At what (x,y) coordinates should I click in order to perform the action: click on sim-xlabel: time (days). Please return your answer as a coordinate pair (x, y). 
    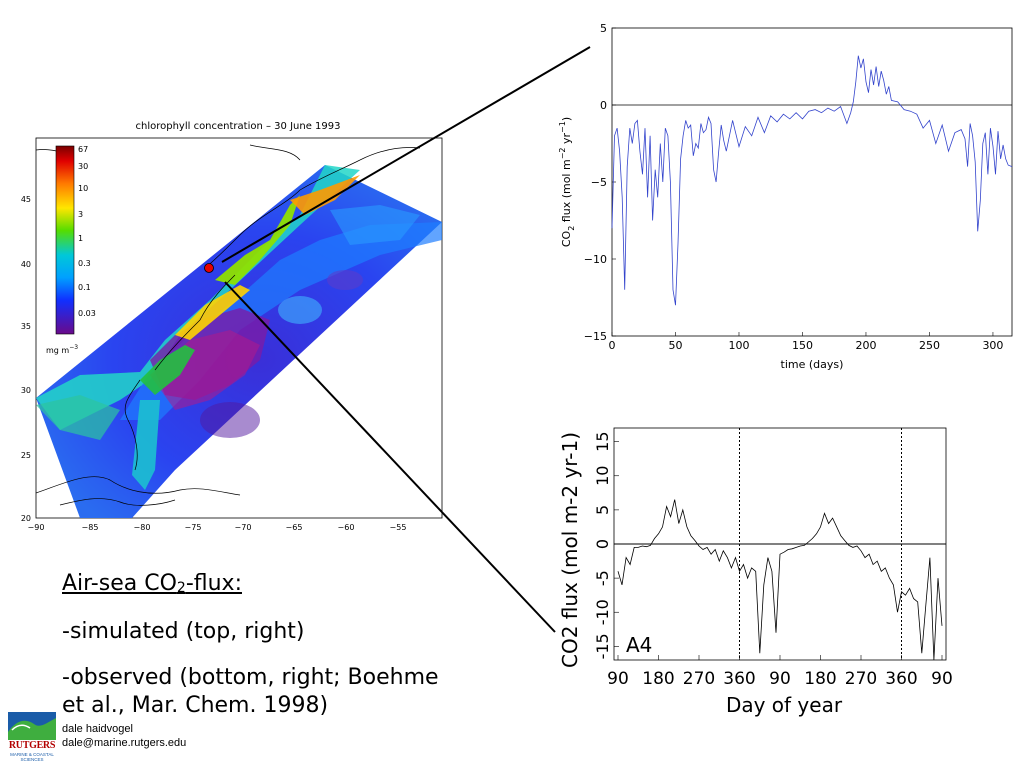
    Looking at the image, I should click on (812, 364).